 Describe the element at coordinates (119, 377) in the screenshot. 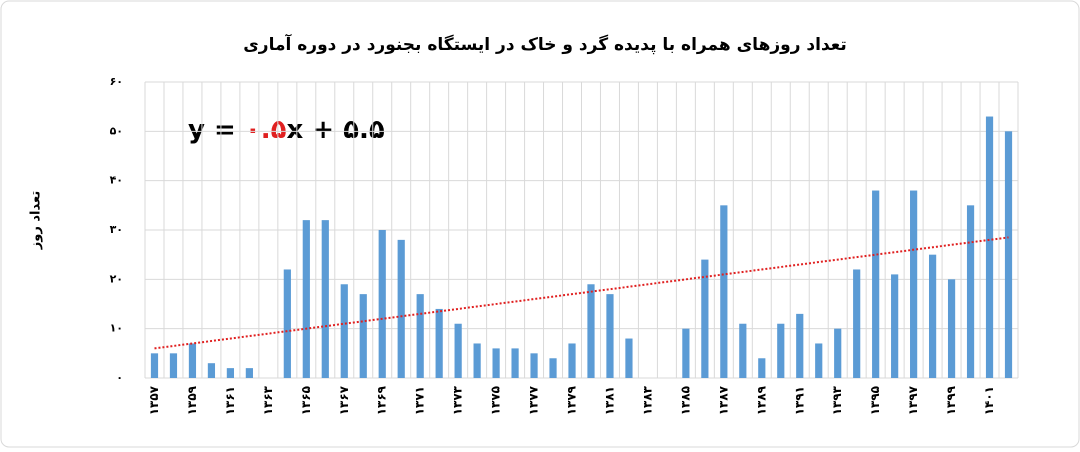

I see `y-tick-label: ۰` at that location.